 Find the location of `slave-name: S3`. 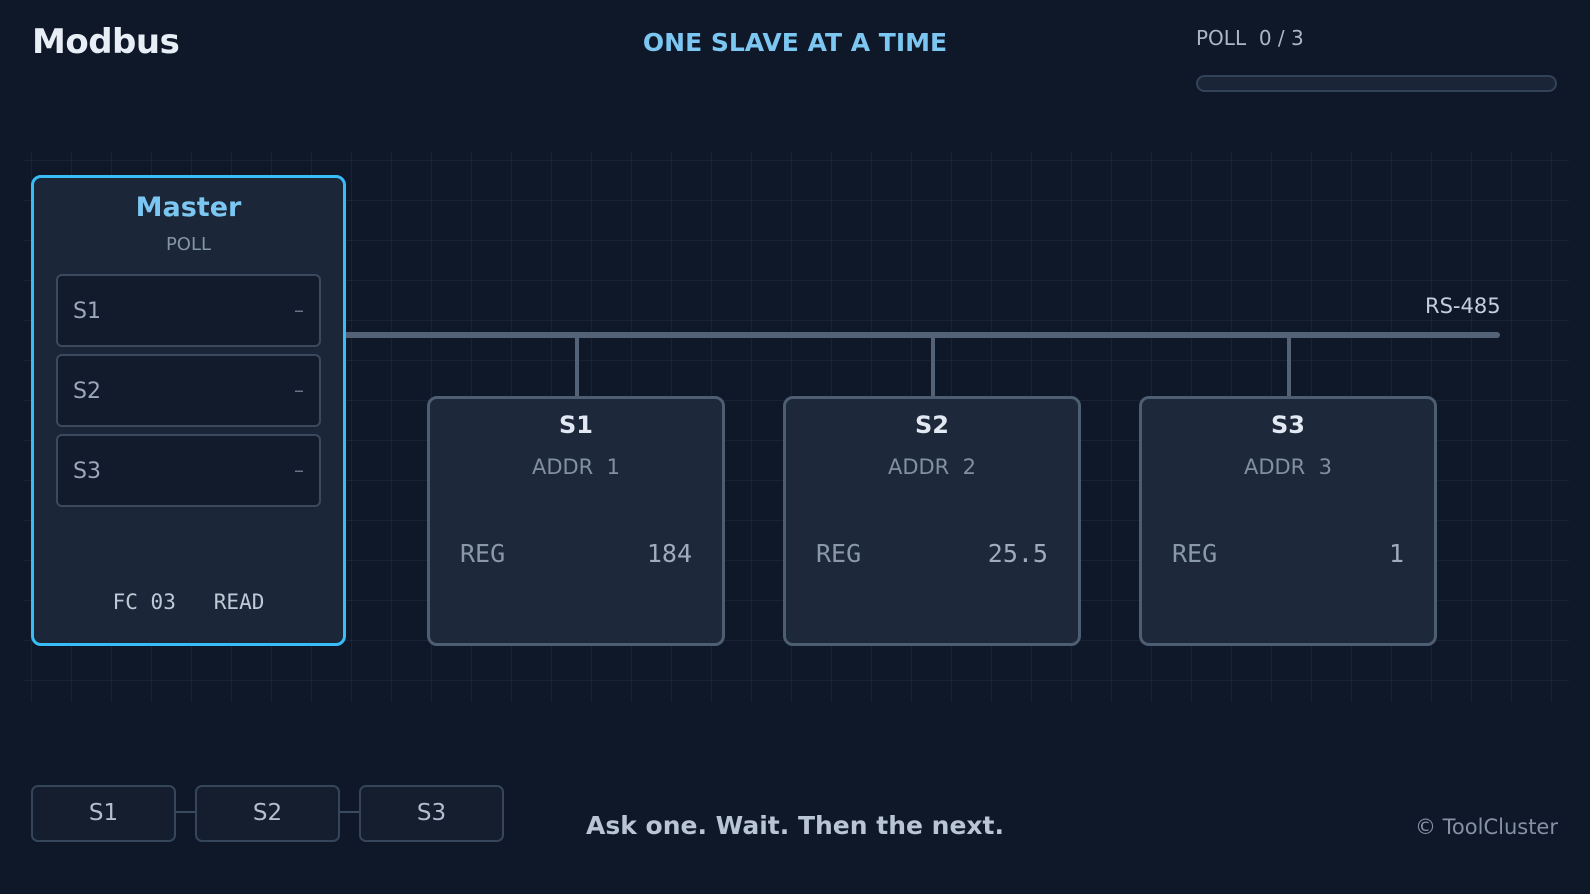

slave-name: S3 is located at coordinates (1288, 425).